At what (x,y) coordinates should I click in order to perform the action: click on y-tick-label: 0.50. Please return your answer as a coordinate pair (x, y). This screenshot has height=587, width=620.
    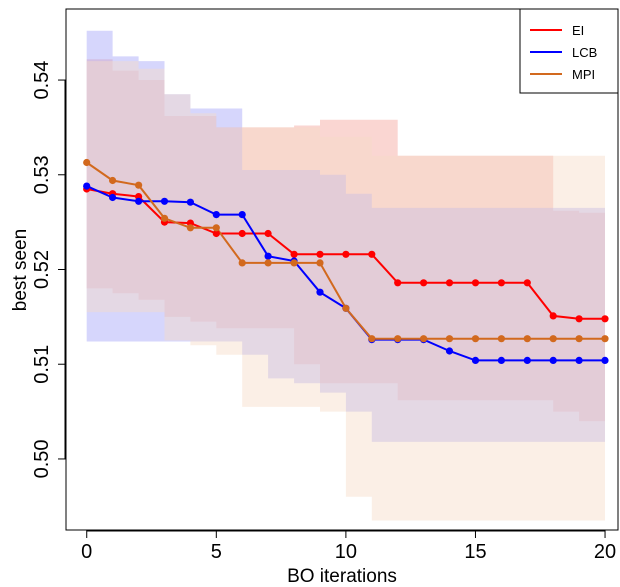
    Looking at the image, I should click on (42, 458).